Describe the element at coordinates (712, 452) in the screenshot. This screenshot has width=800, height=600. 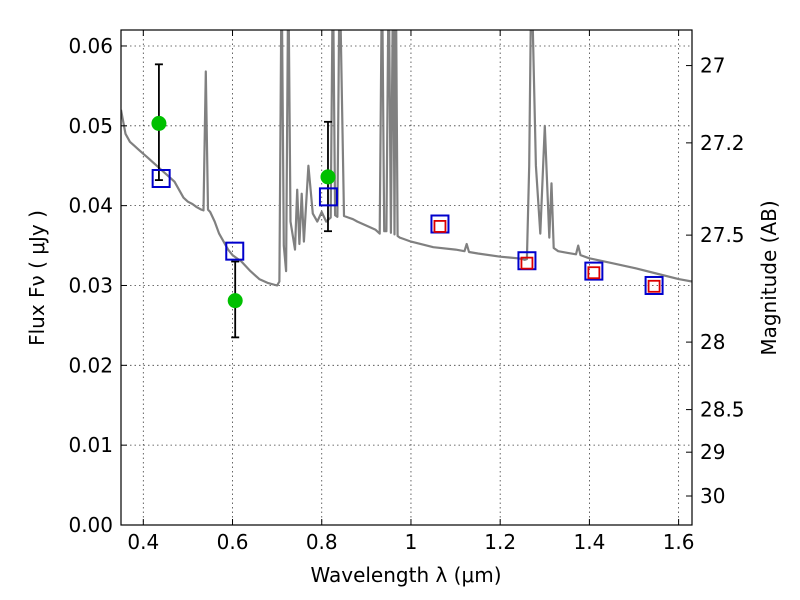
I see `right-tick-label: 29` at that location.